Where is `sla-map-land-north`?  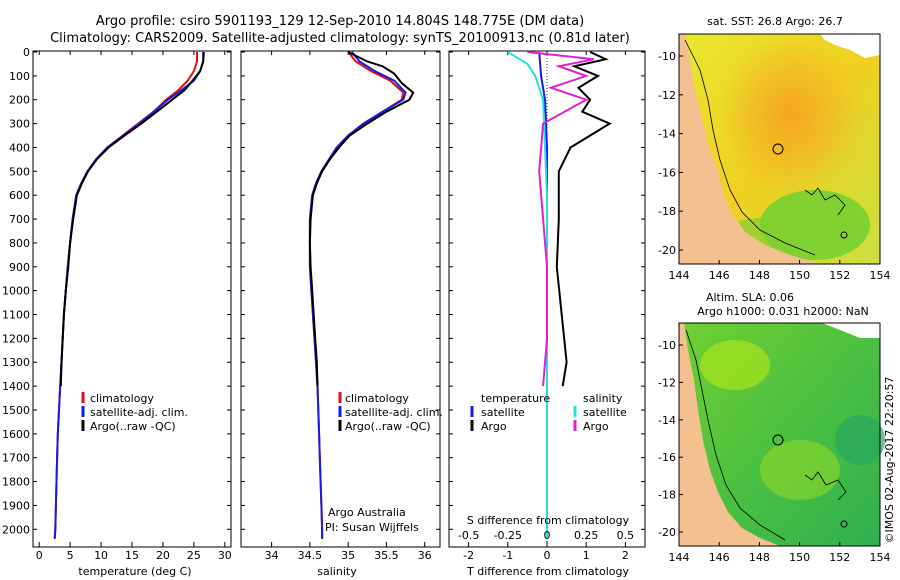 sla-map-land-north is located at coordinates (851, 330).